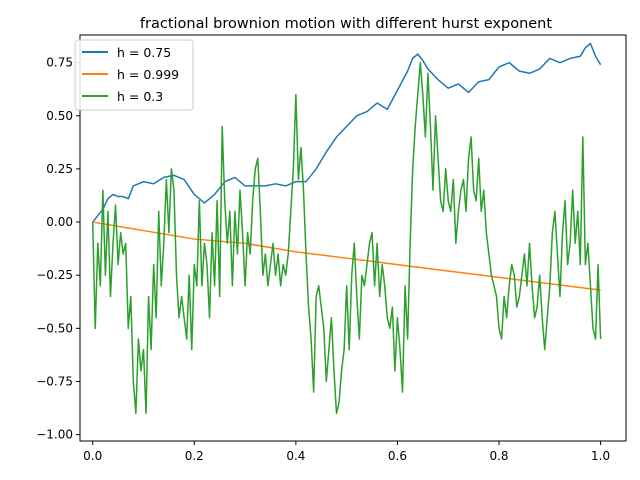  Describe the element at coordinates (59, 63) in the screenshot. I see `y-tick-label: 0.75` at that location.